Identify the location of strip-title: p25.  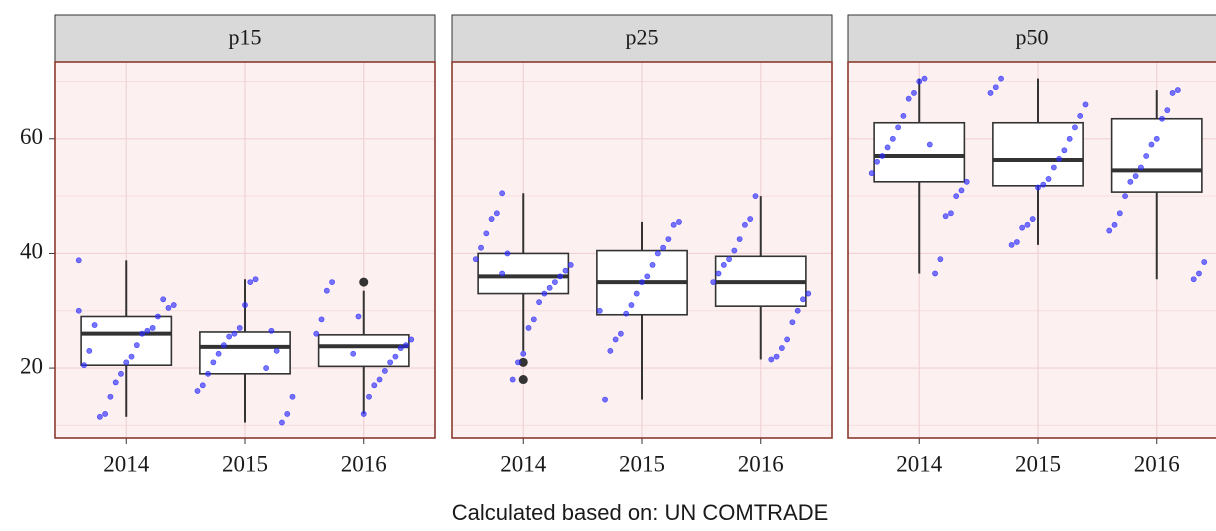
(642, 37).